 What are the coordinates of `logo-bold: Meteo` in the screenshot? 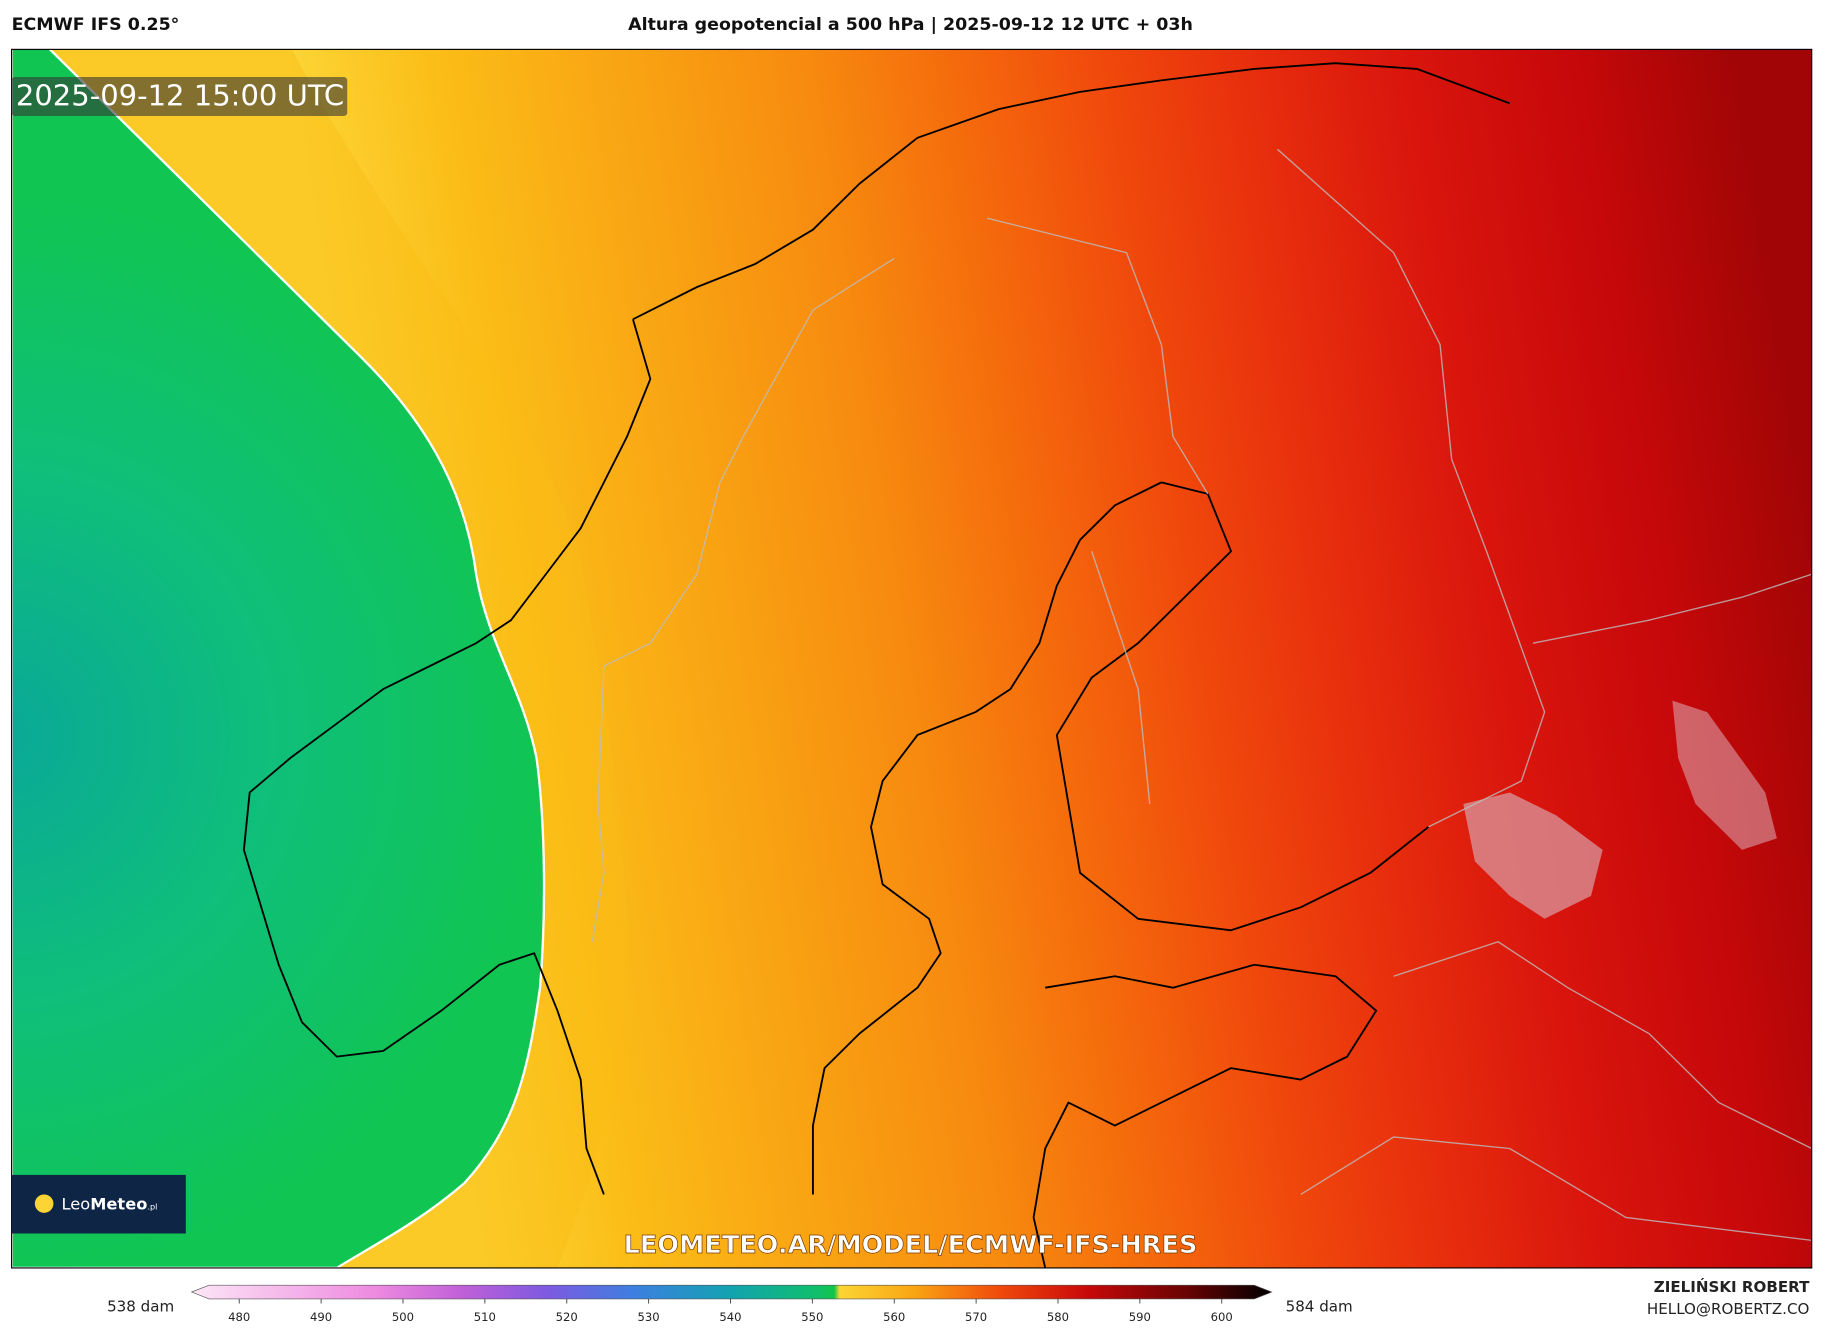 It's located at (118, 1203).